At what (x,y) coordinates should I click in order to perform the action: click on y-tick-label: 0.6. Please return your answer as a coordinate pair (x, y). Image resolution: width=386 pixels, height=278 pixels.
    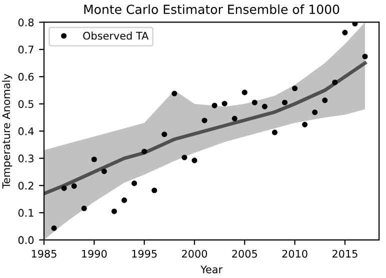
    Looking at the image, I should click on (26, 76).